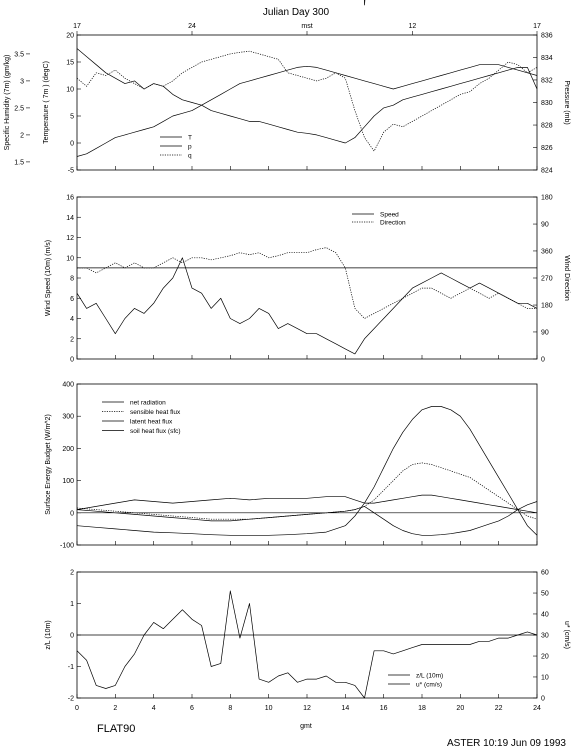 The image size is (573, 751). What do you see at coordinates (365, 3) in the screenshot?
I see `series-line-u-cm-s-` at bounding box center [365, 3].